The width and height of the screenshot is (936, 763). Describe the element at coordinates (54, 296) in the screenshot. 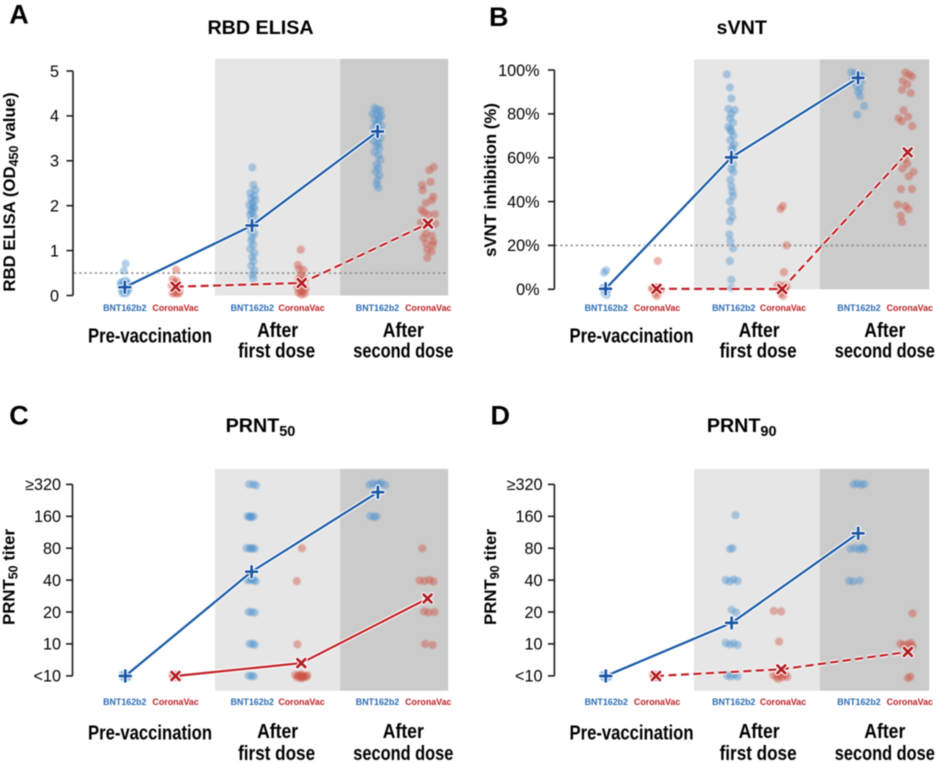

I see `svg-text: 0` at that location.